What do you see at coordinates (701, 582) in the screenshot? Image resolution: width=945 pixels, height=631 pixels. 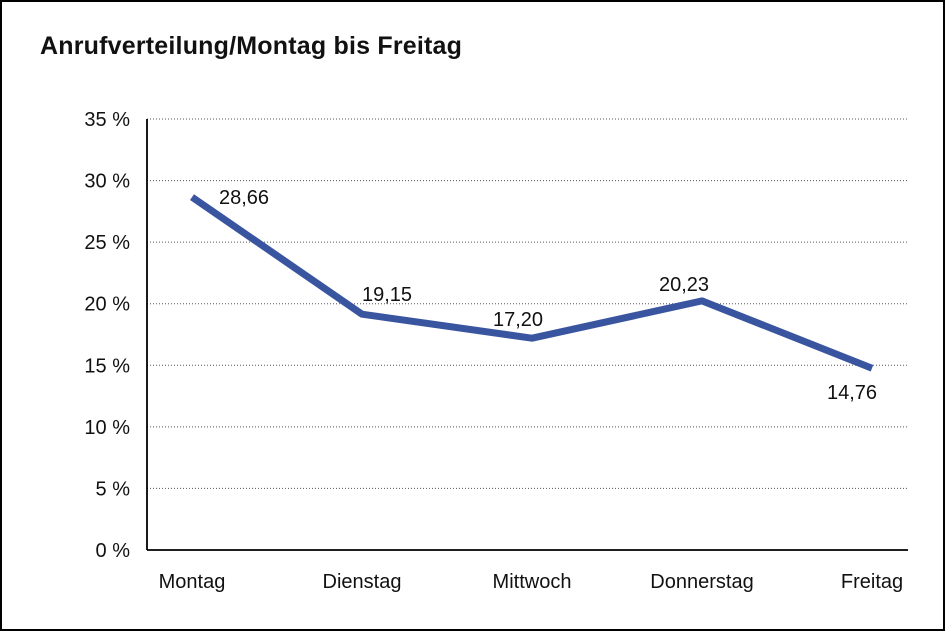 I see `x-tick-label: Donnerstag` at bounding box center [701, 582].